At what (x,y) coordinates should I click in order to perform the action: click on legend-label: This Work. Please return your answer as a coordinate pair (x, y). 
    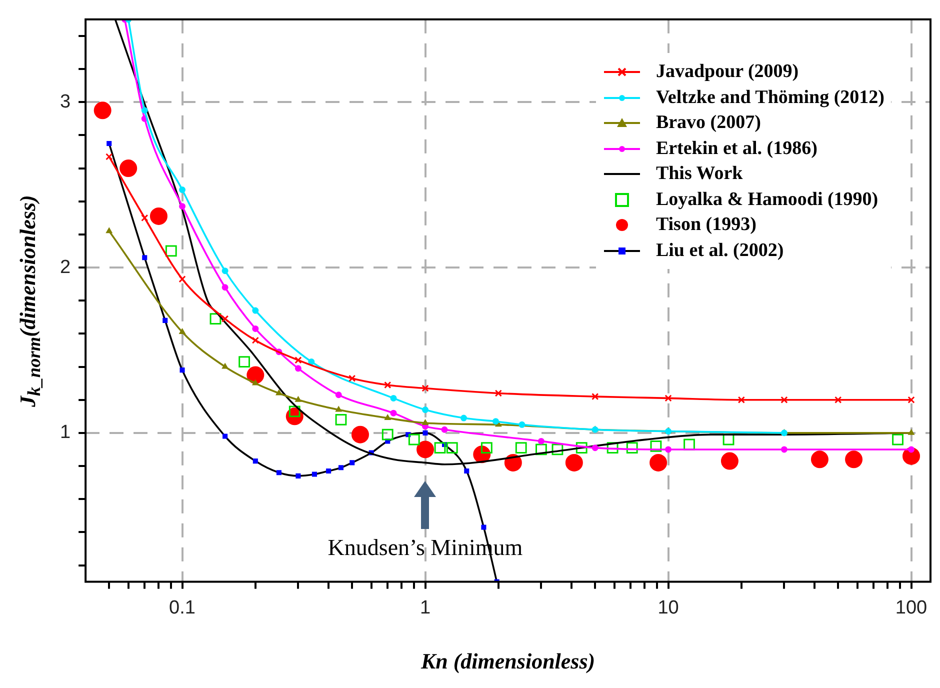
    Looking at the image, I should click on (699, 174).